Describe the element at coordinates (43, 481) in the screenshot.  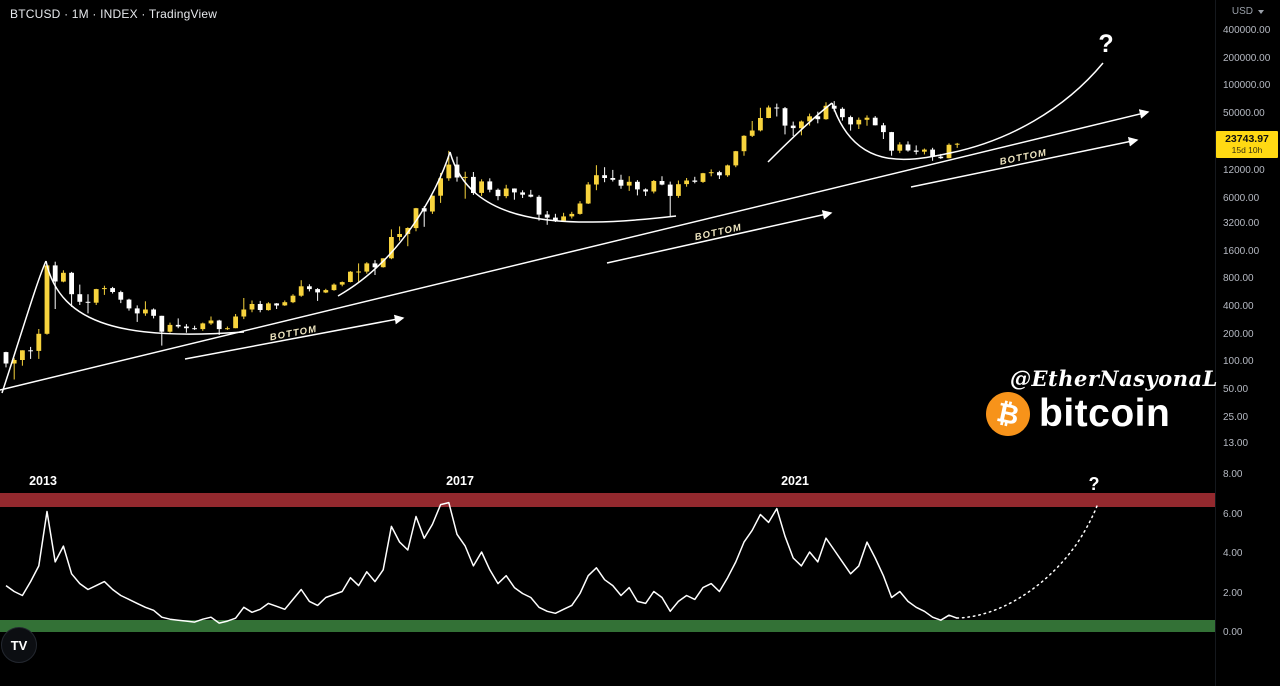
I see `year-label: 2013` at that location.